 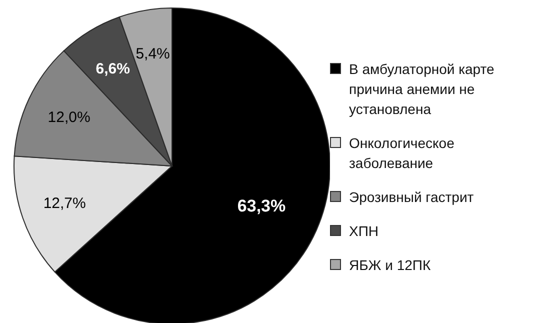 I want to click on data-label: 12,7%, so click(x=64, y=203).